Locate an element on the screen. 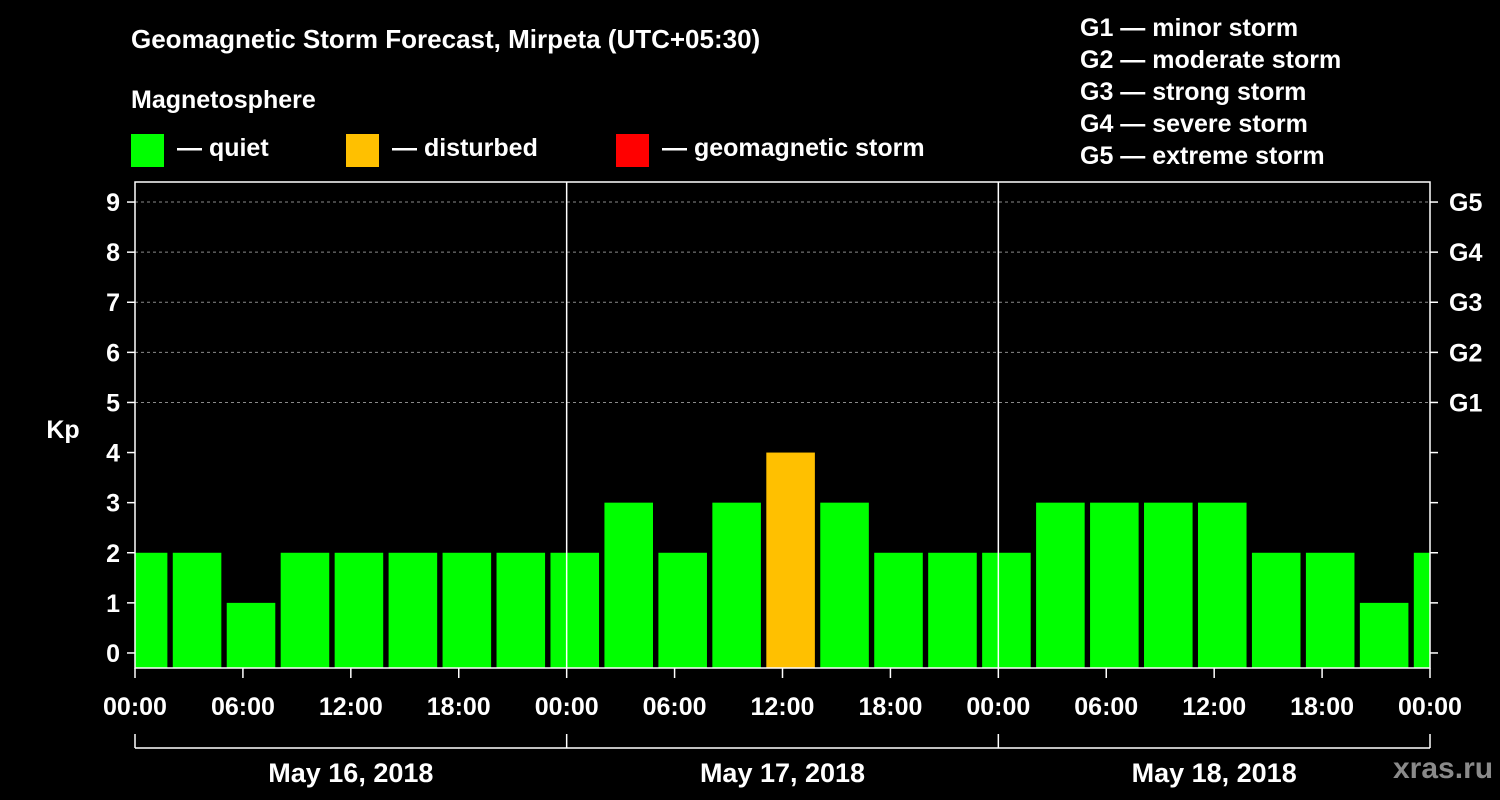  y-tick-label: 1 is located at coordinates (113, 604).